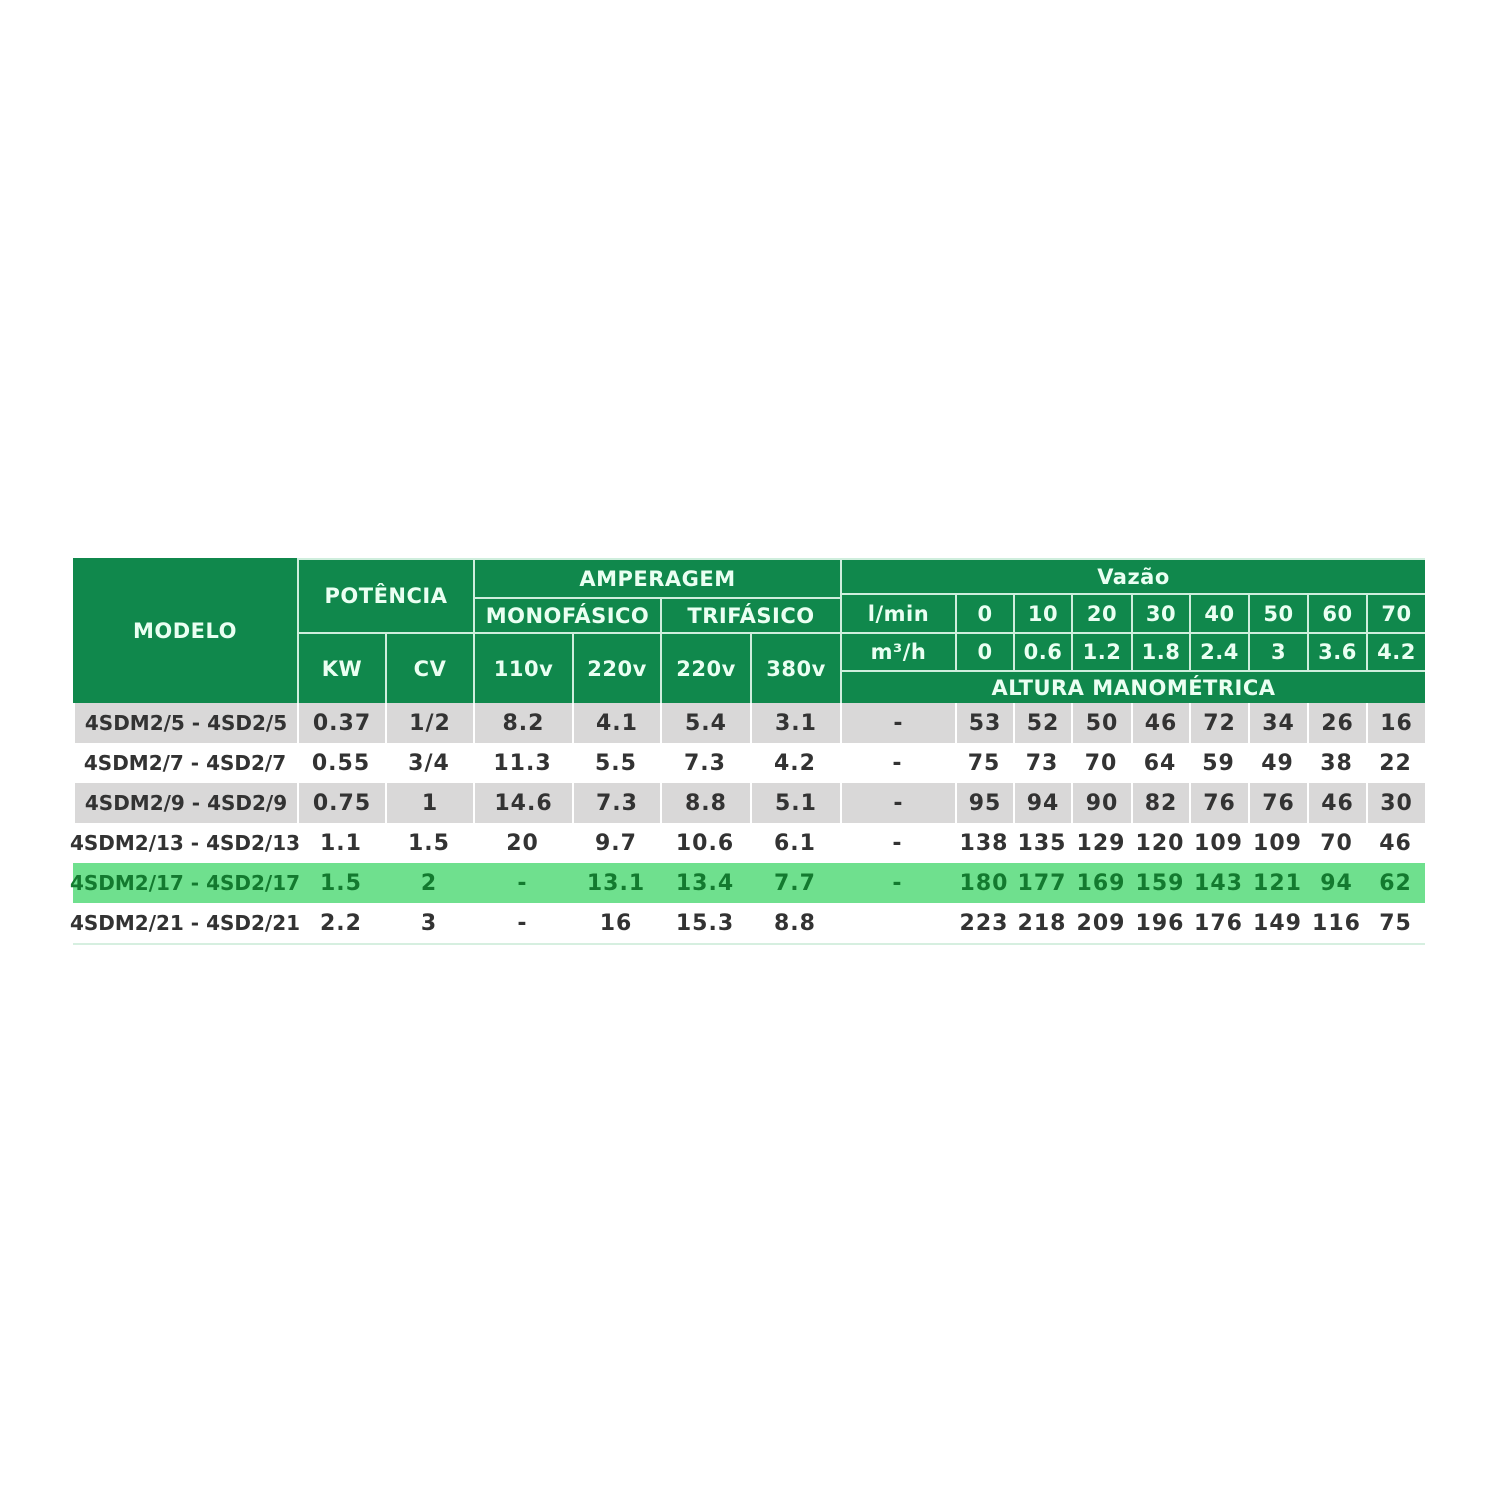  What do you see at coordinates (1042, 883) in the screenshot?
I see `cell-altura: 177` at bounding box center [1042, 883].